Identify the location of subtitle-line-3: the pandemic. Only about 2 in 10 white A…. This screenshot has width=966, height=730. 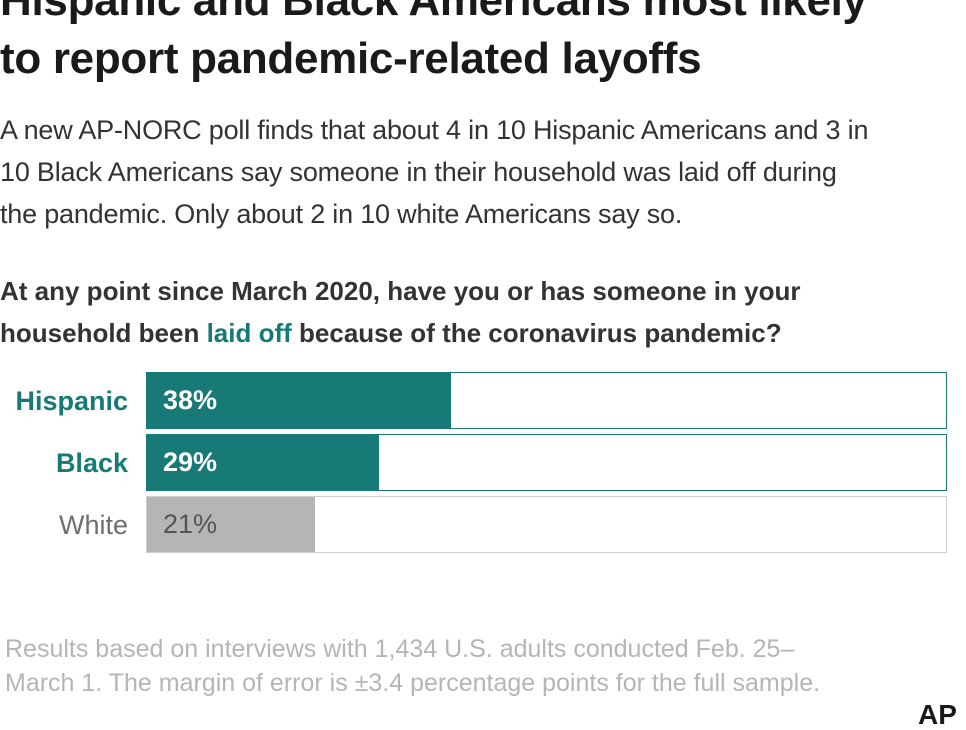
(341, 214).